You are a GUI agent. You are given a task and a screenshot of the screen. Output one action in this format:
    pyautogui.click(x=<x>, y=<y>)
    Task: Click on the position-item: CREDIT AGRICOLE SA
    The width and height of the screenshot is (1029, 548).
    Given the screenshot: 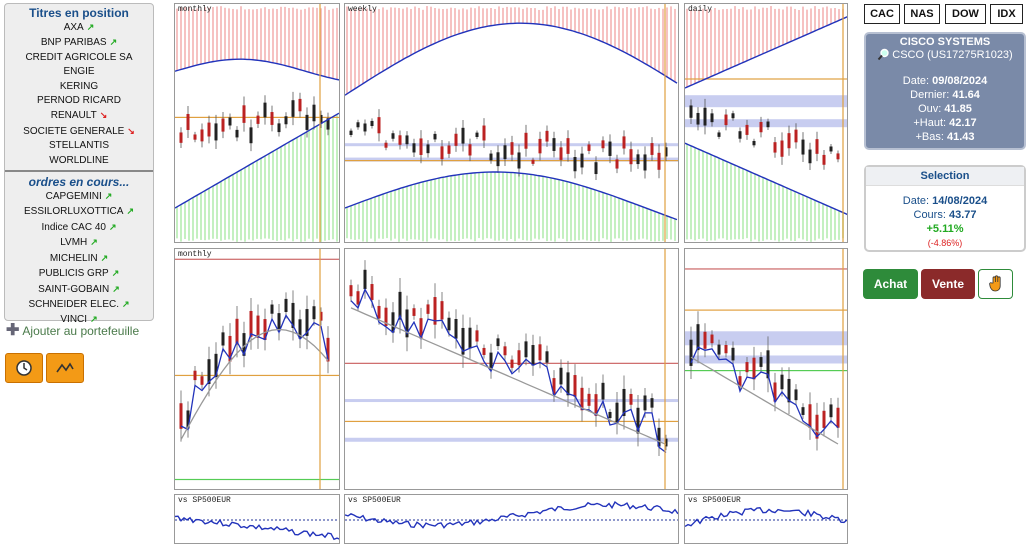 What is the action you would take?
    pyautogui.click(x=79, y=58)
    